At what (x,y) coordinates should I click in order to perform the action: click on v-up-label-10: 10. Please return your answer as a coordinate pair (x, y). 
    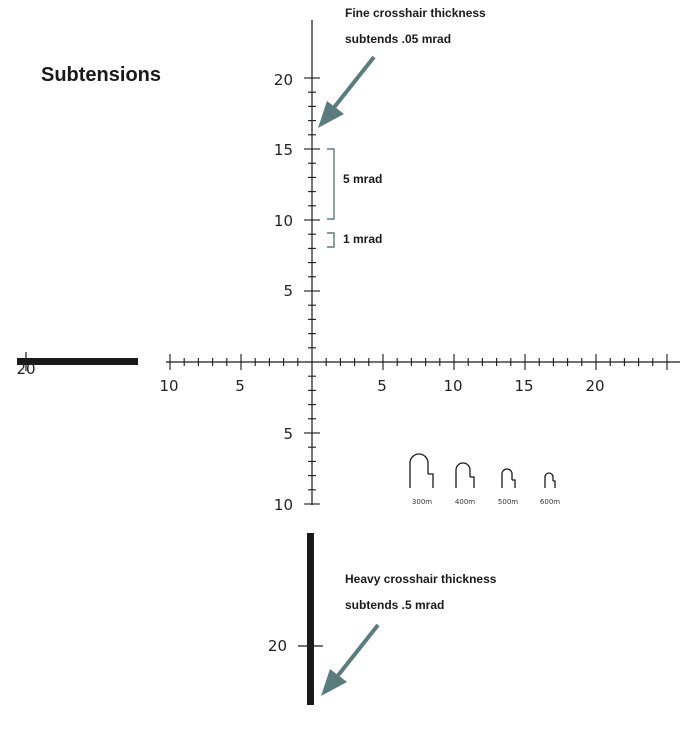
    Looking at the image, I should click on (283, 221).